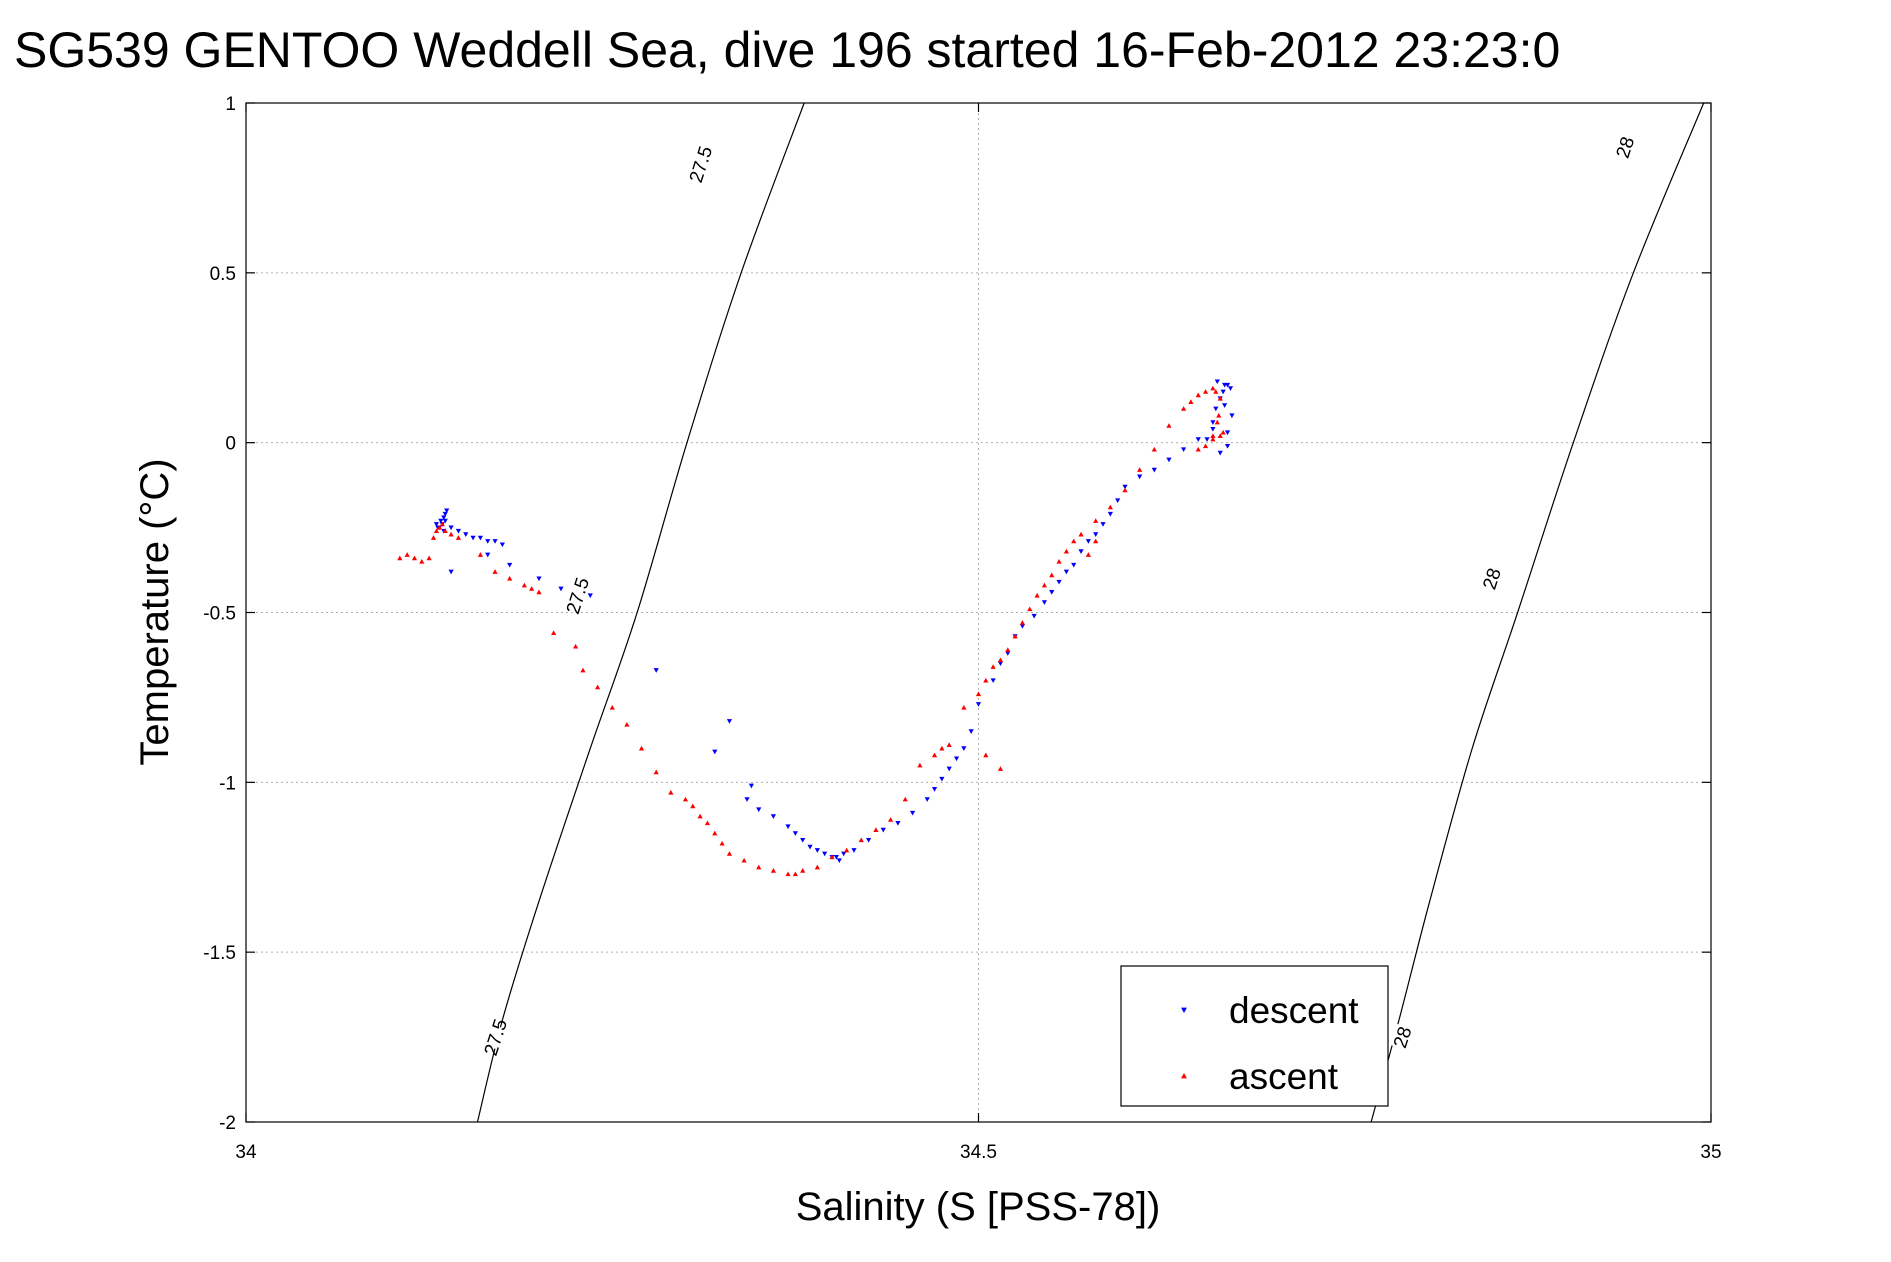 The image size is (1891, 1262). I want to click on y-tick-label: 0, so click(230, 444).